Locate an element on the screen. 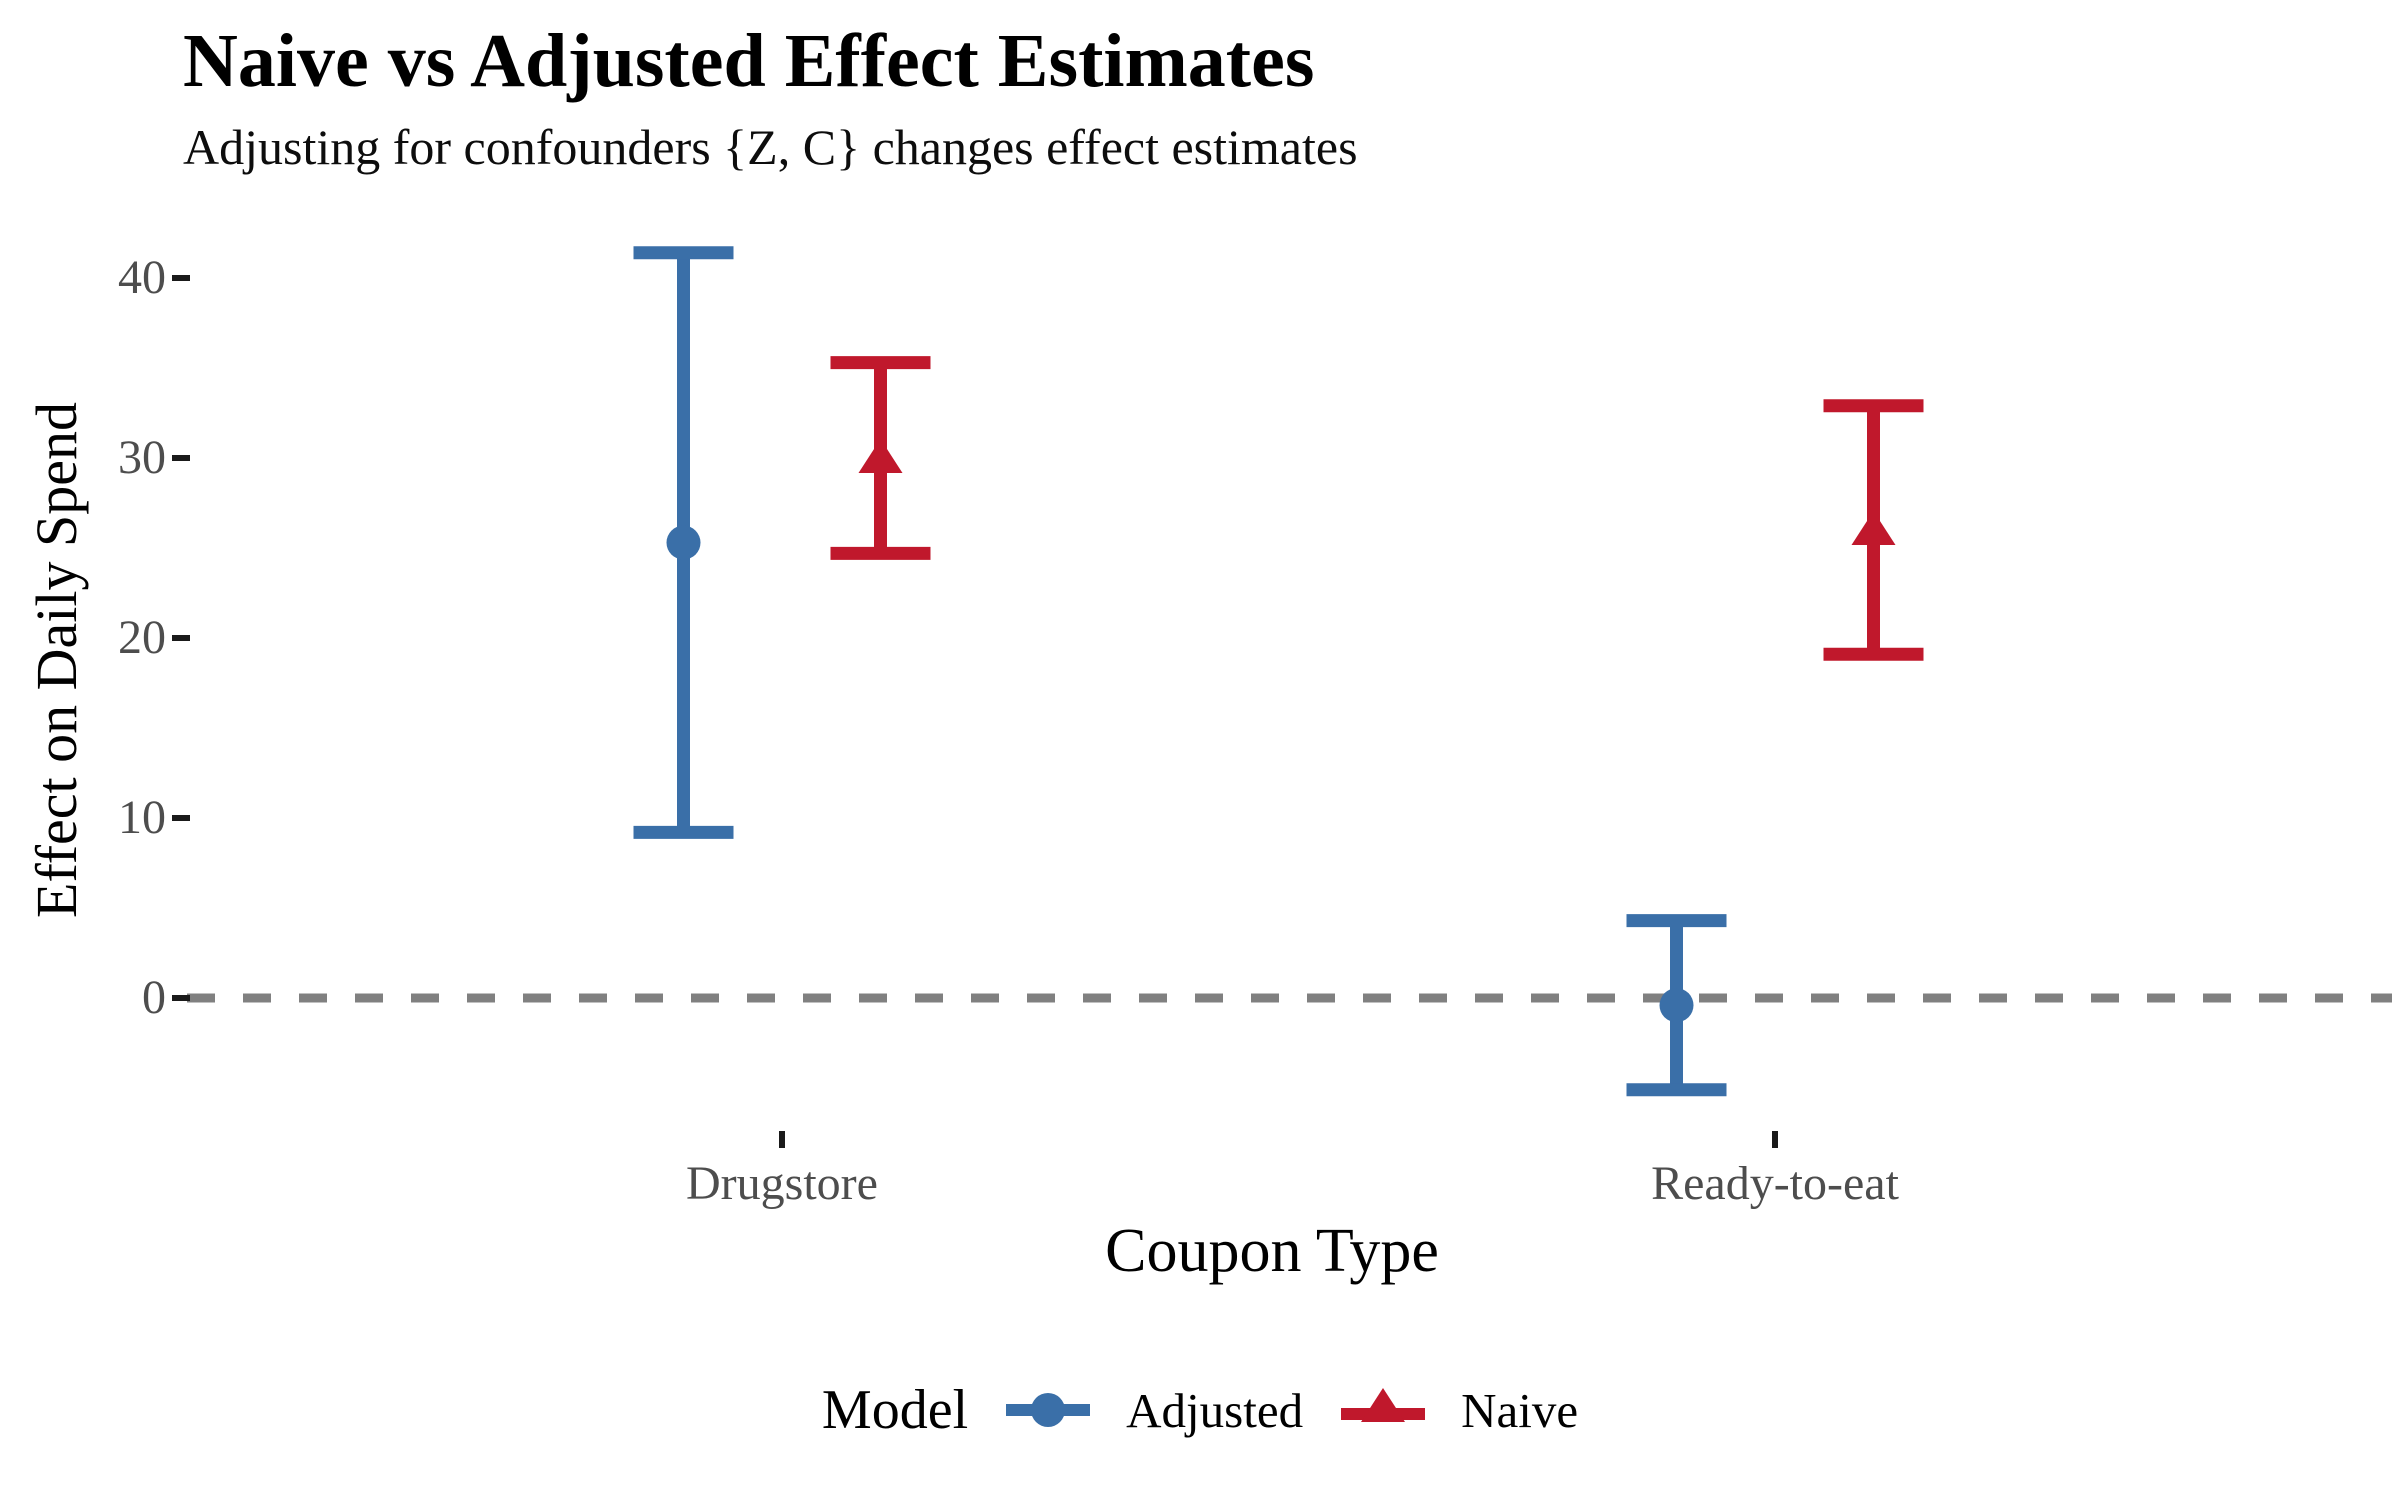  x-tick-label-ready-to-eat: Ready-to-eat is located at coordinates (1775, 1183).